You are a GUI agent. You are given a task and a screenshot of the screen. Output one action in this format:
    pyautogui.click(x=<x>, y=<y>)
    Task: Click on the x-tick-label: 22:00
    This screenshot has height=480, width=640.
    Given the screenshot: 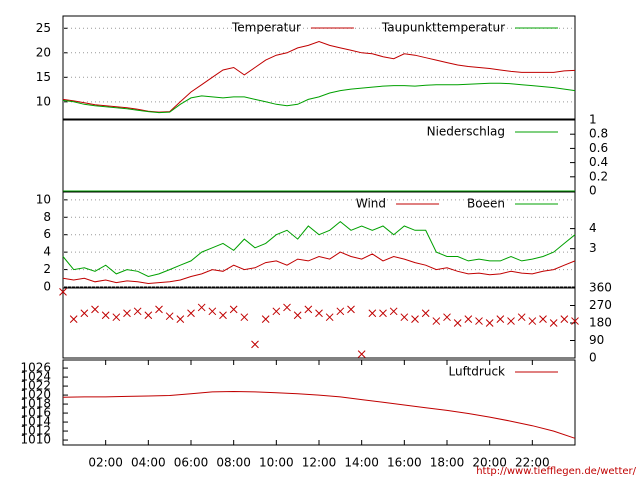 What is the action you would take?
    pyautogui.click(x=532, y=463)
    